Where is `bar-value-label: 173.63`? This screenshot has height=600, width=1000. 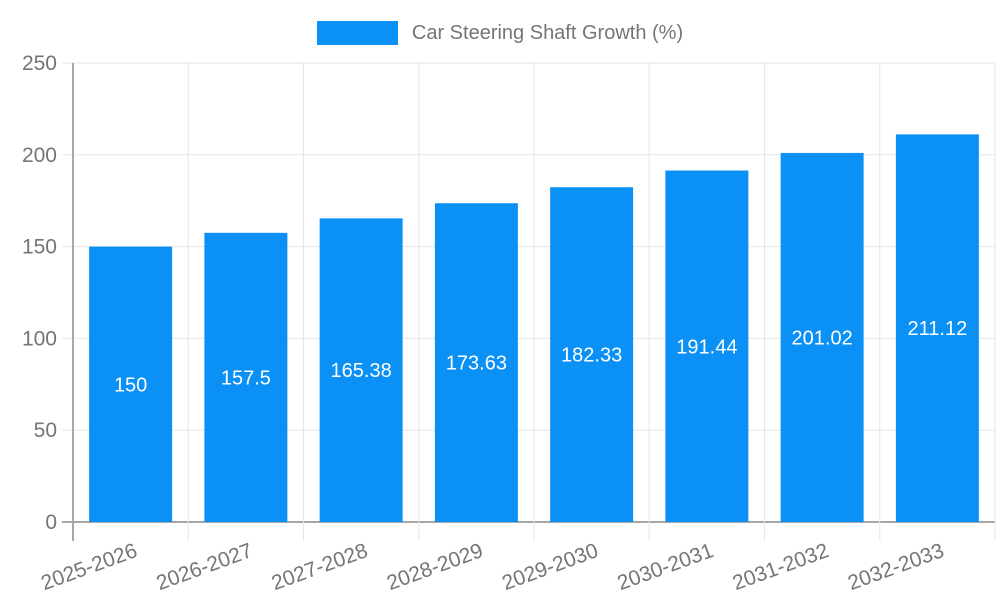
bar-value-label: 173.63 is located at coordinates (476, 364).